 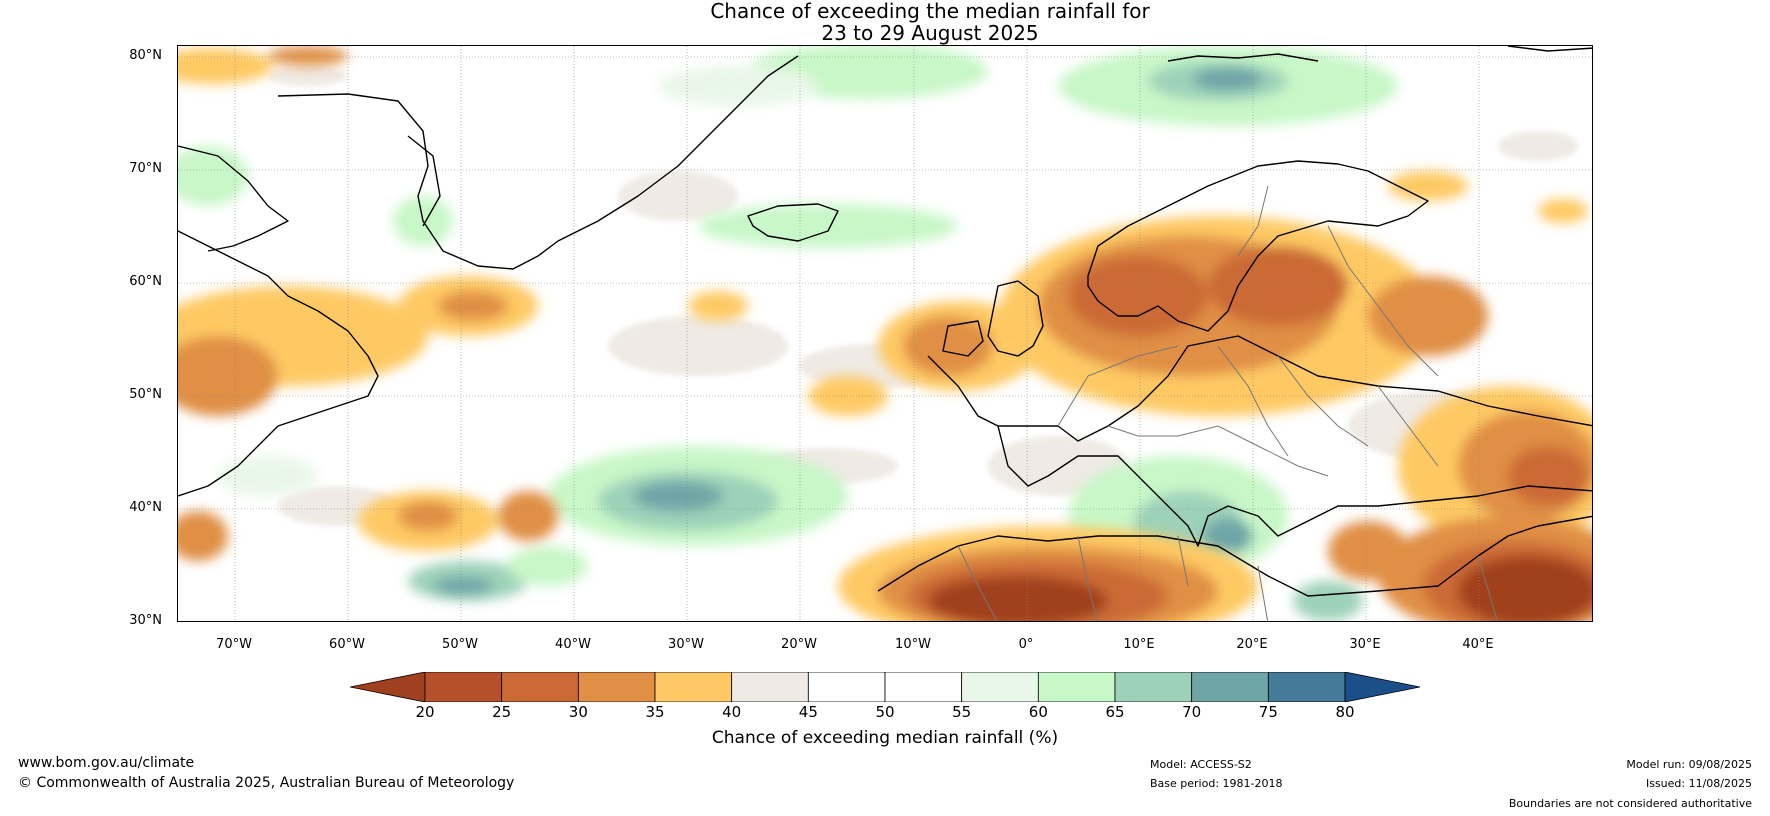 What do you see at coordinates (145, 394) in the screenshot?
I see `lat-label-50n: 50°N` at bounding box center [145, 394].